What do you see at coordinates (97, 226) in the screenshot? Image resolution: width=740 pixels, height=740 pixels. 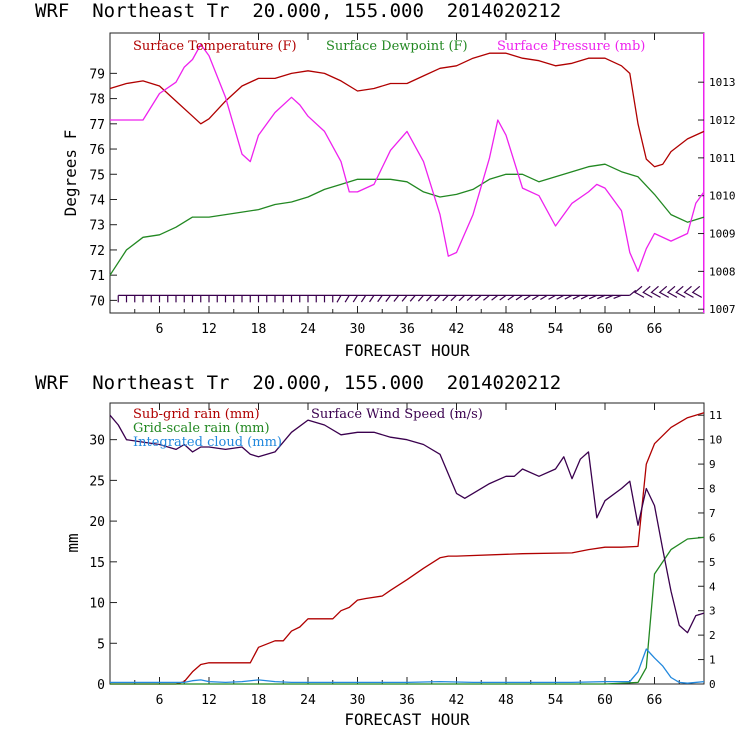 I see `y-tick-label: 73` at bounding box center [97, 226].